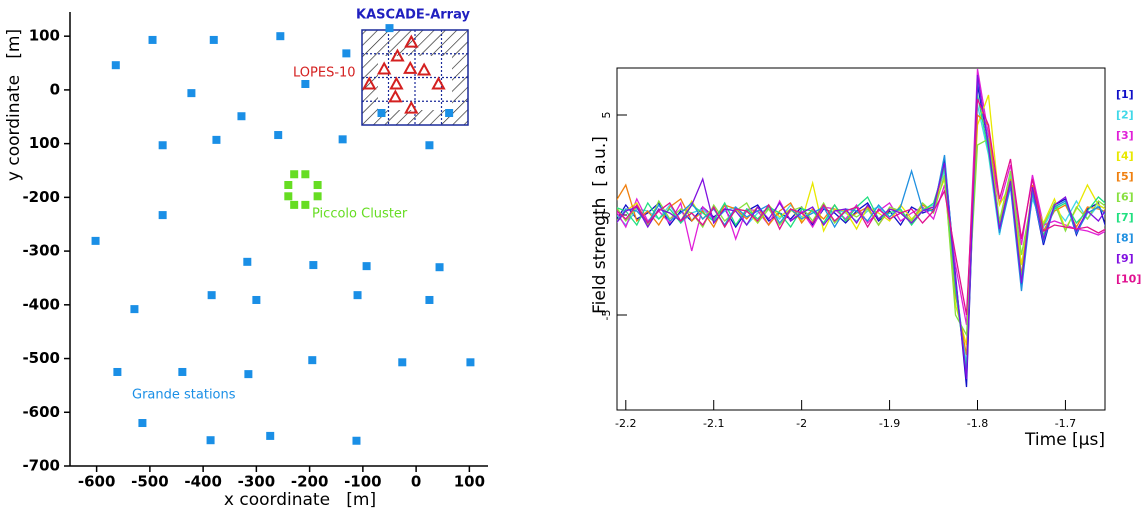 This screenshot has width=1141, height=512. What do you see at coordinates (150, 482) in the screenshot?
I see `x-tick-label: -500` at bounding box center [150, 482].